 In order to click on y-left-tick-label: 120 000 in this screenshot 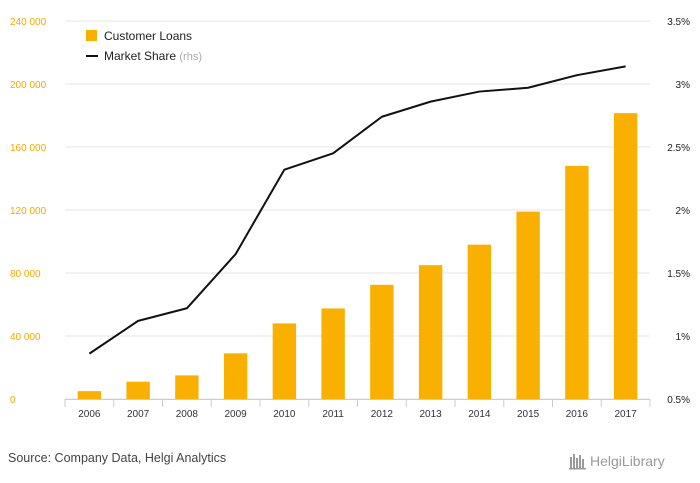, I will do `click(28, 211)`.